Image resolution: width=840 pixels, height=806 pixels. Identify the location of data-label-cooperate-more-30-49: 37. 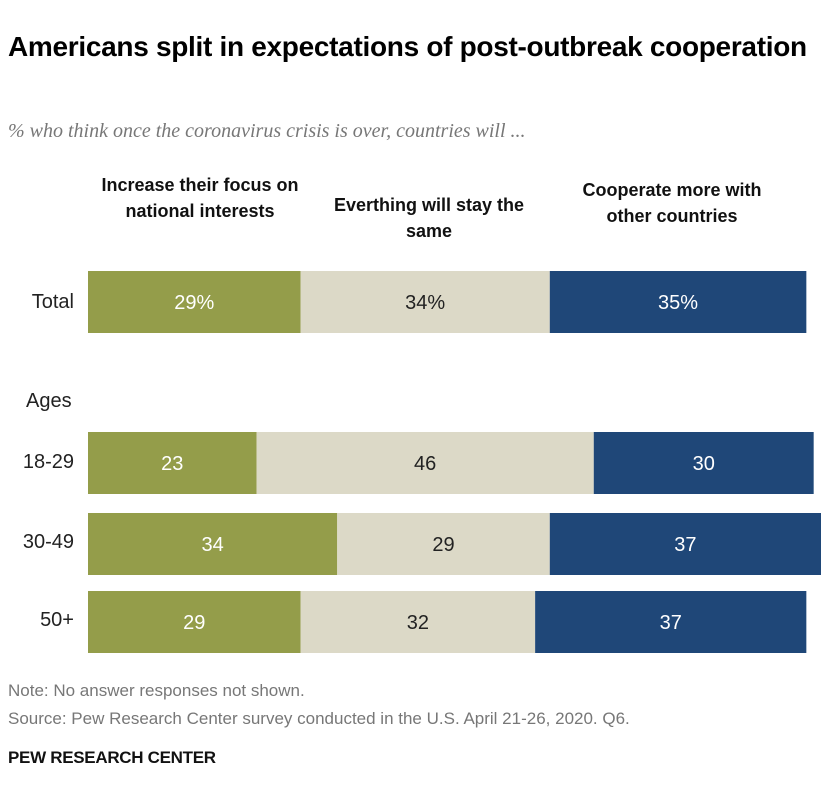
(685, 545).